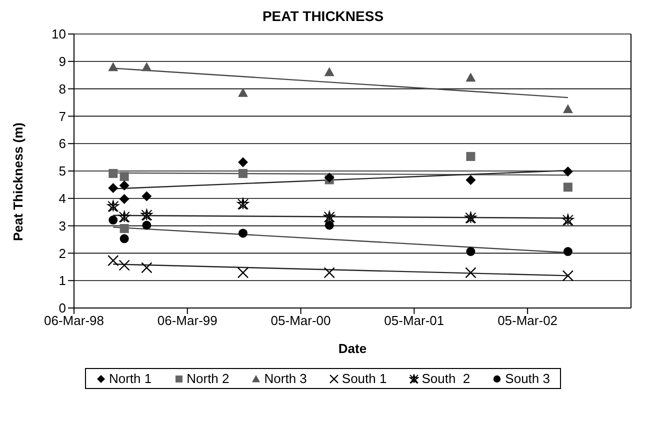 This screenshot has width=646, height=446. I want to click on x-tick-label: 05-Mar-02, so click(528, 320).